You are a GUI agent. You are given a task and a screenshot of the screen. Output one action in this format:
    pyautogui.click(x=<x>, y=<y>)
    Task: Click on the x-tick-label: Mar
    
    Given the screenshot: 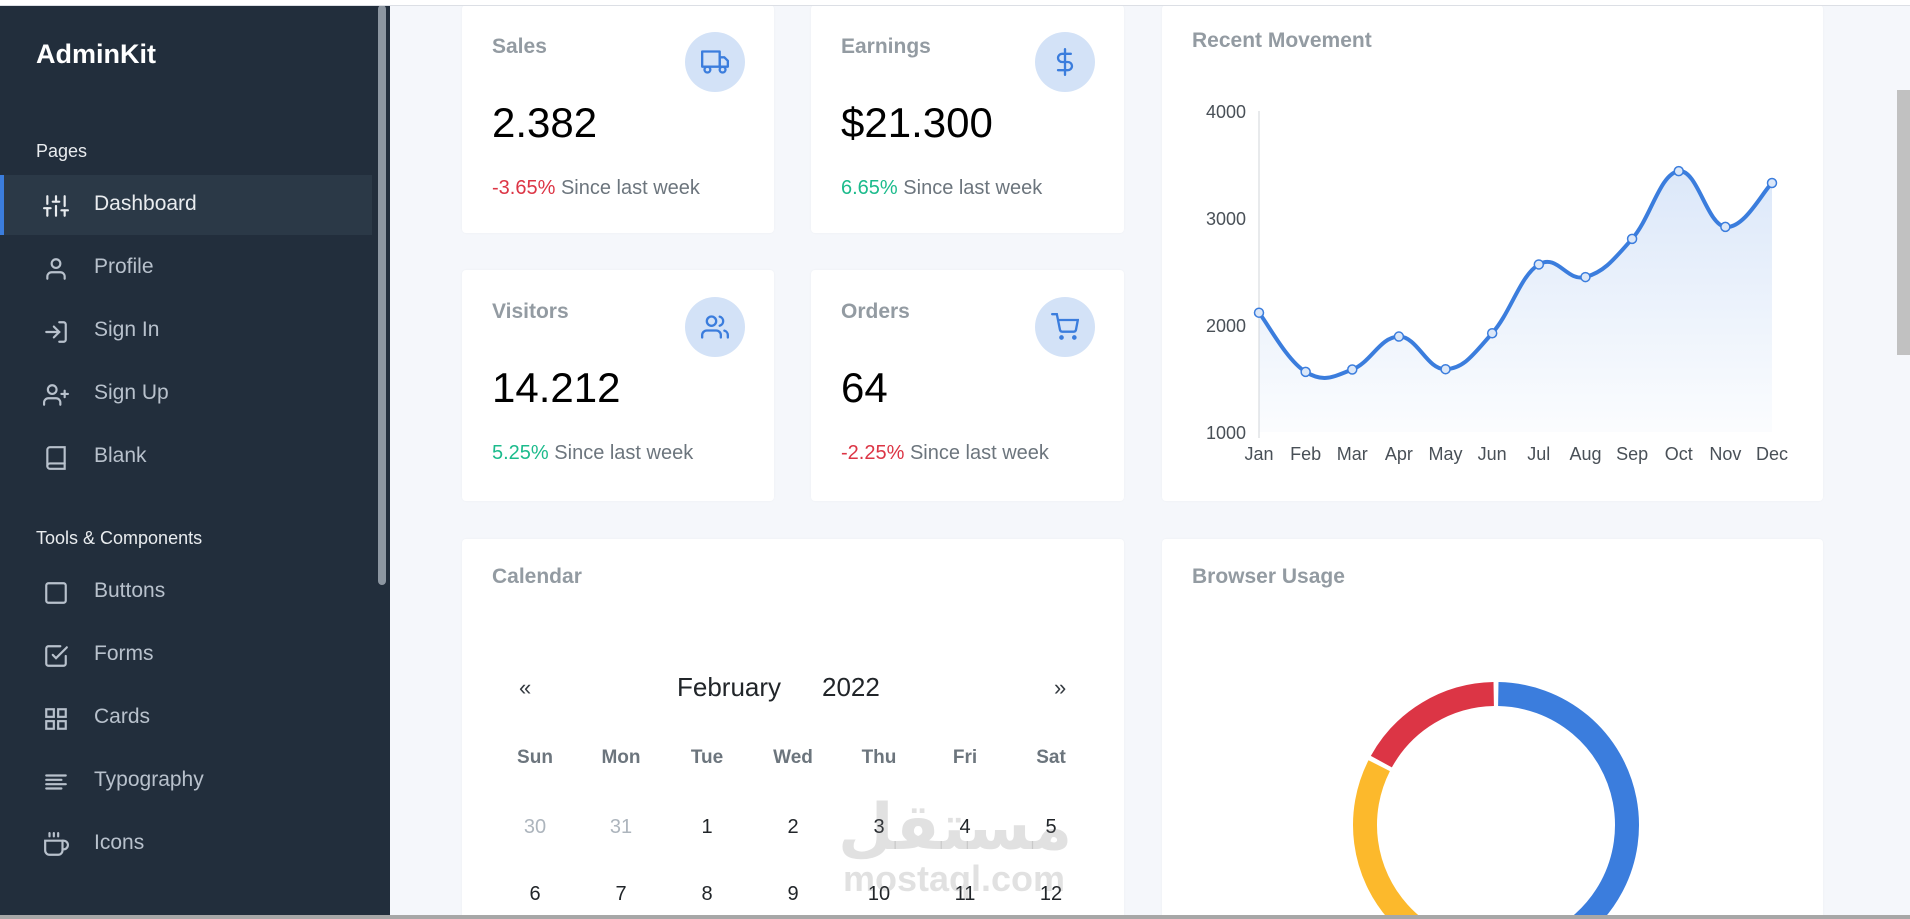 What is the action you would take?
    pyautogui.click(x=1352, y=454)
    